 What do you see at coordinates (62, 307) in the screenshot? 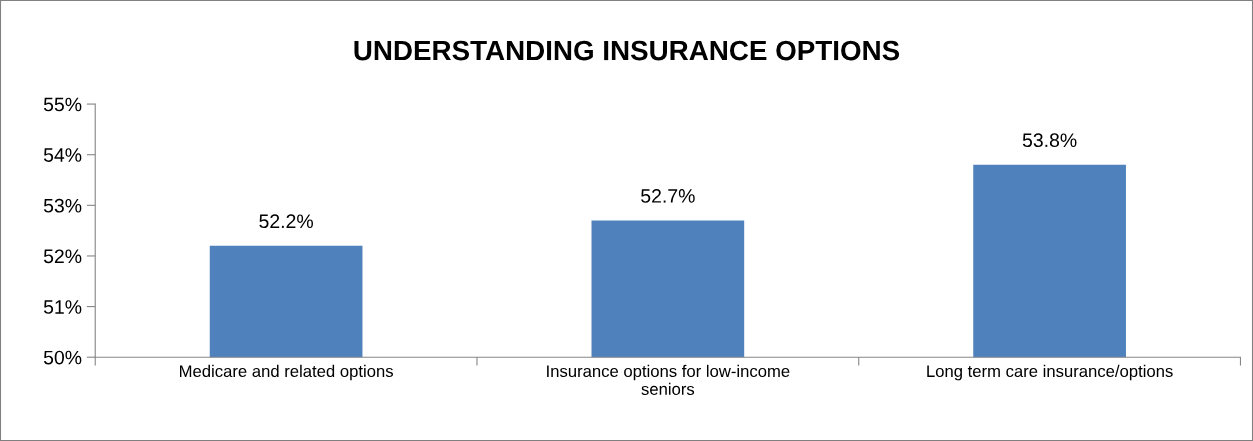
I see `y-tick-label: 51%` at bounding box center [62, 307].